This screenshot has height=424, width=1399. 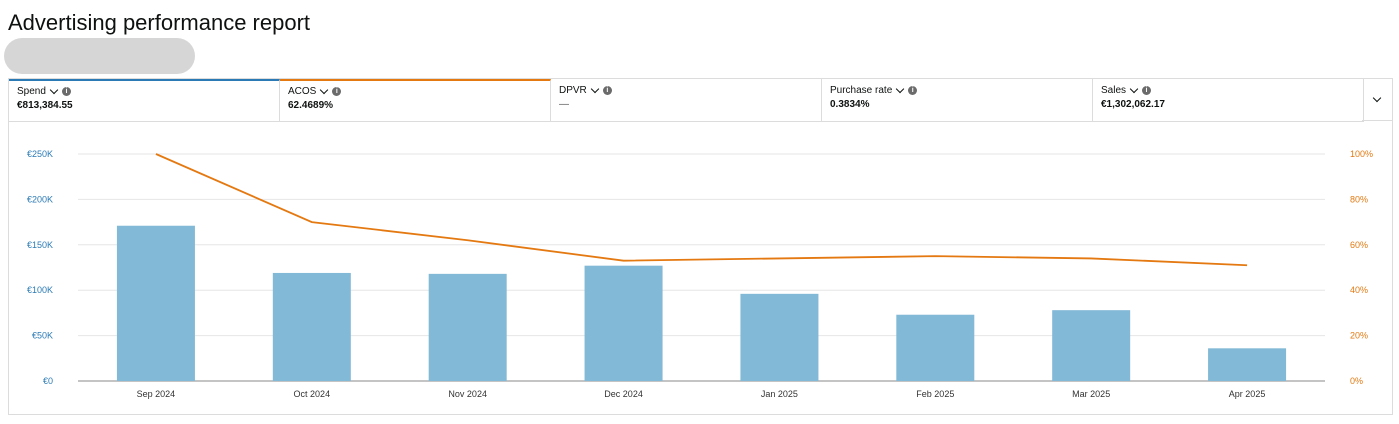 I want to click on y-right-tick-label: 60%, so click(x=1359, y=245).